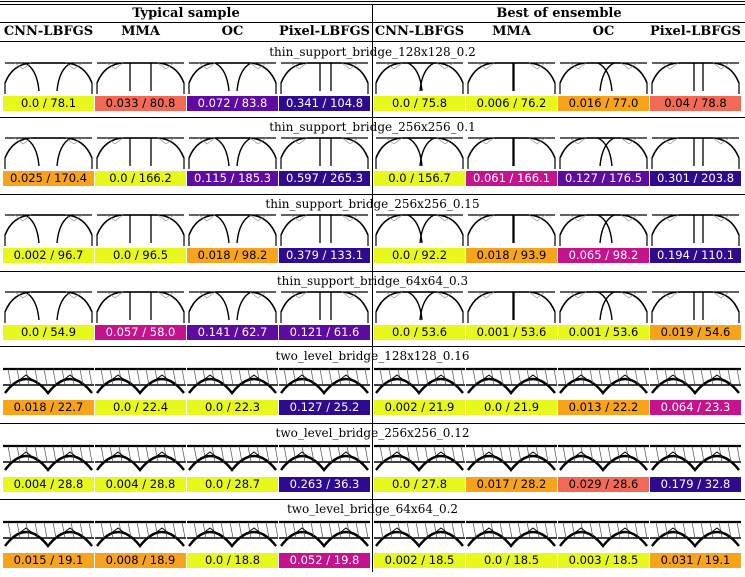  Describe the element at coordinates (324, 407) in the screenshot. I see `score-cell: 0.127 / 25.2` at that location.